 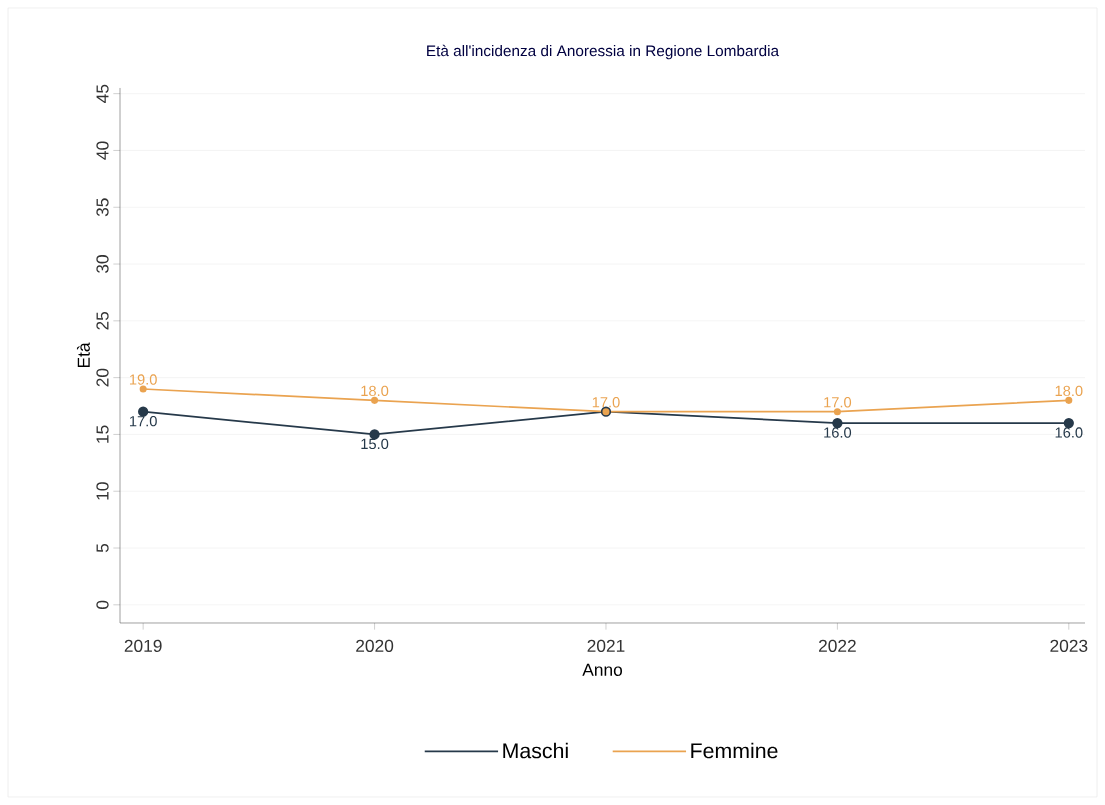 I want to click on y-tick-label: 30, so click(x=102, y=264).